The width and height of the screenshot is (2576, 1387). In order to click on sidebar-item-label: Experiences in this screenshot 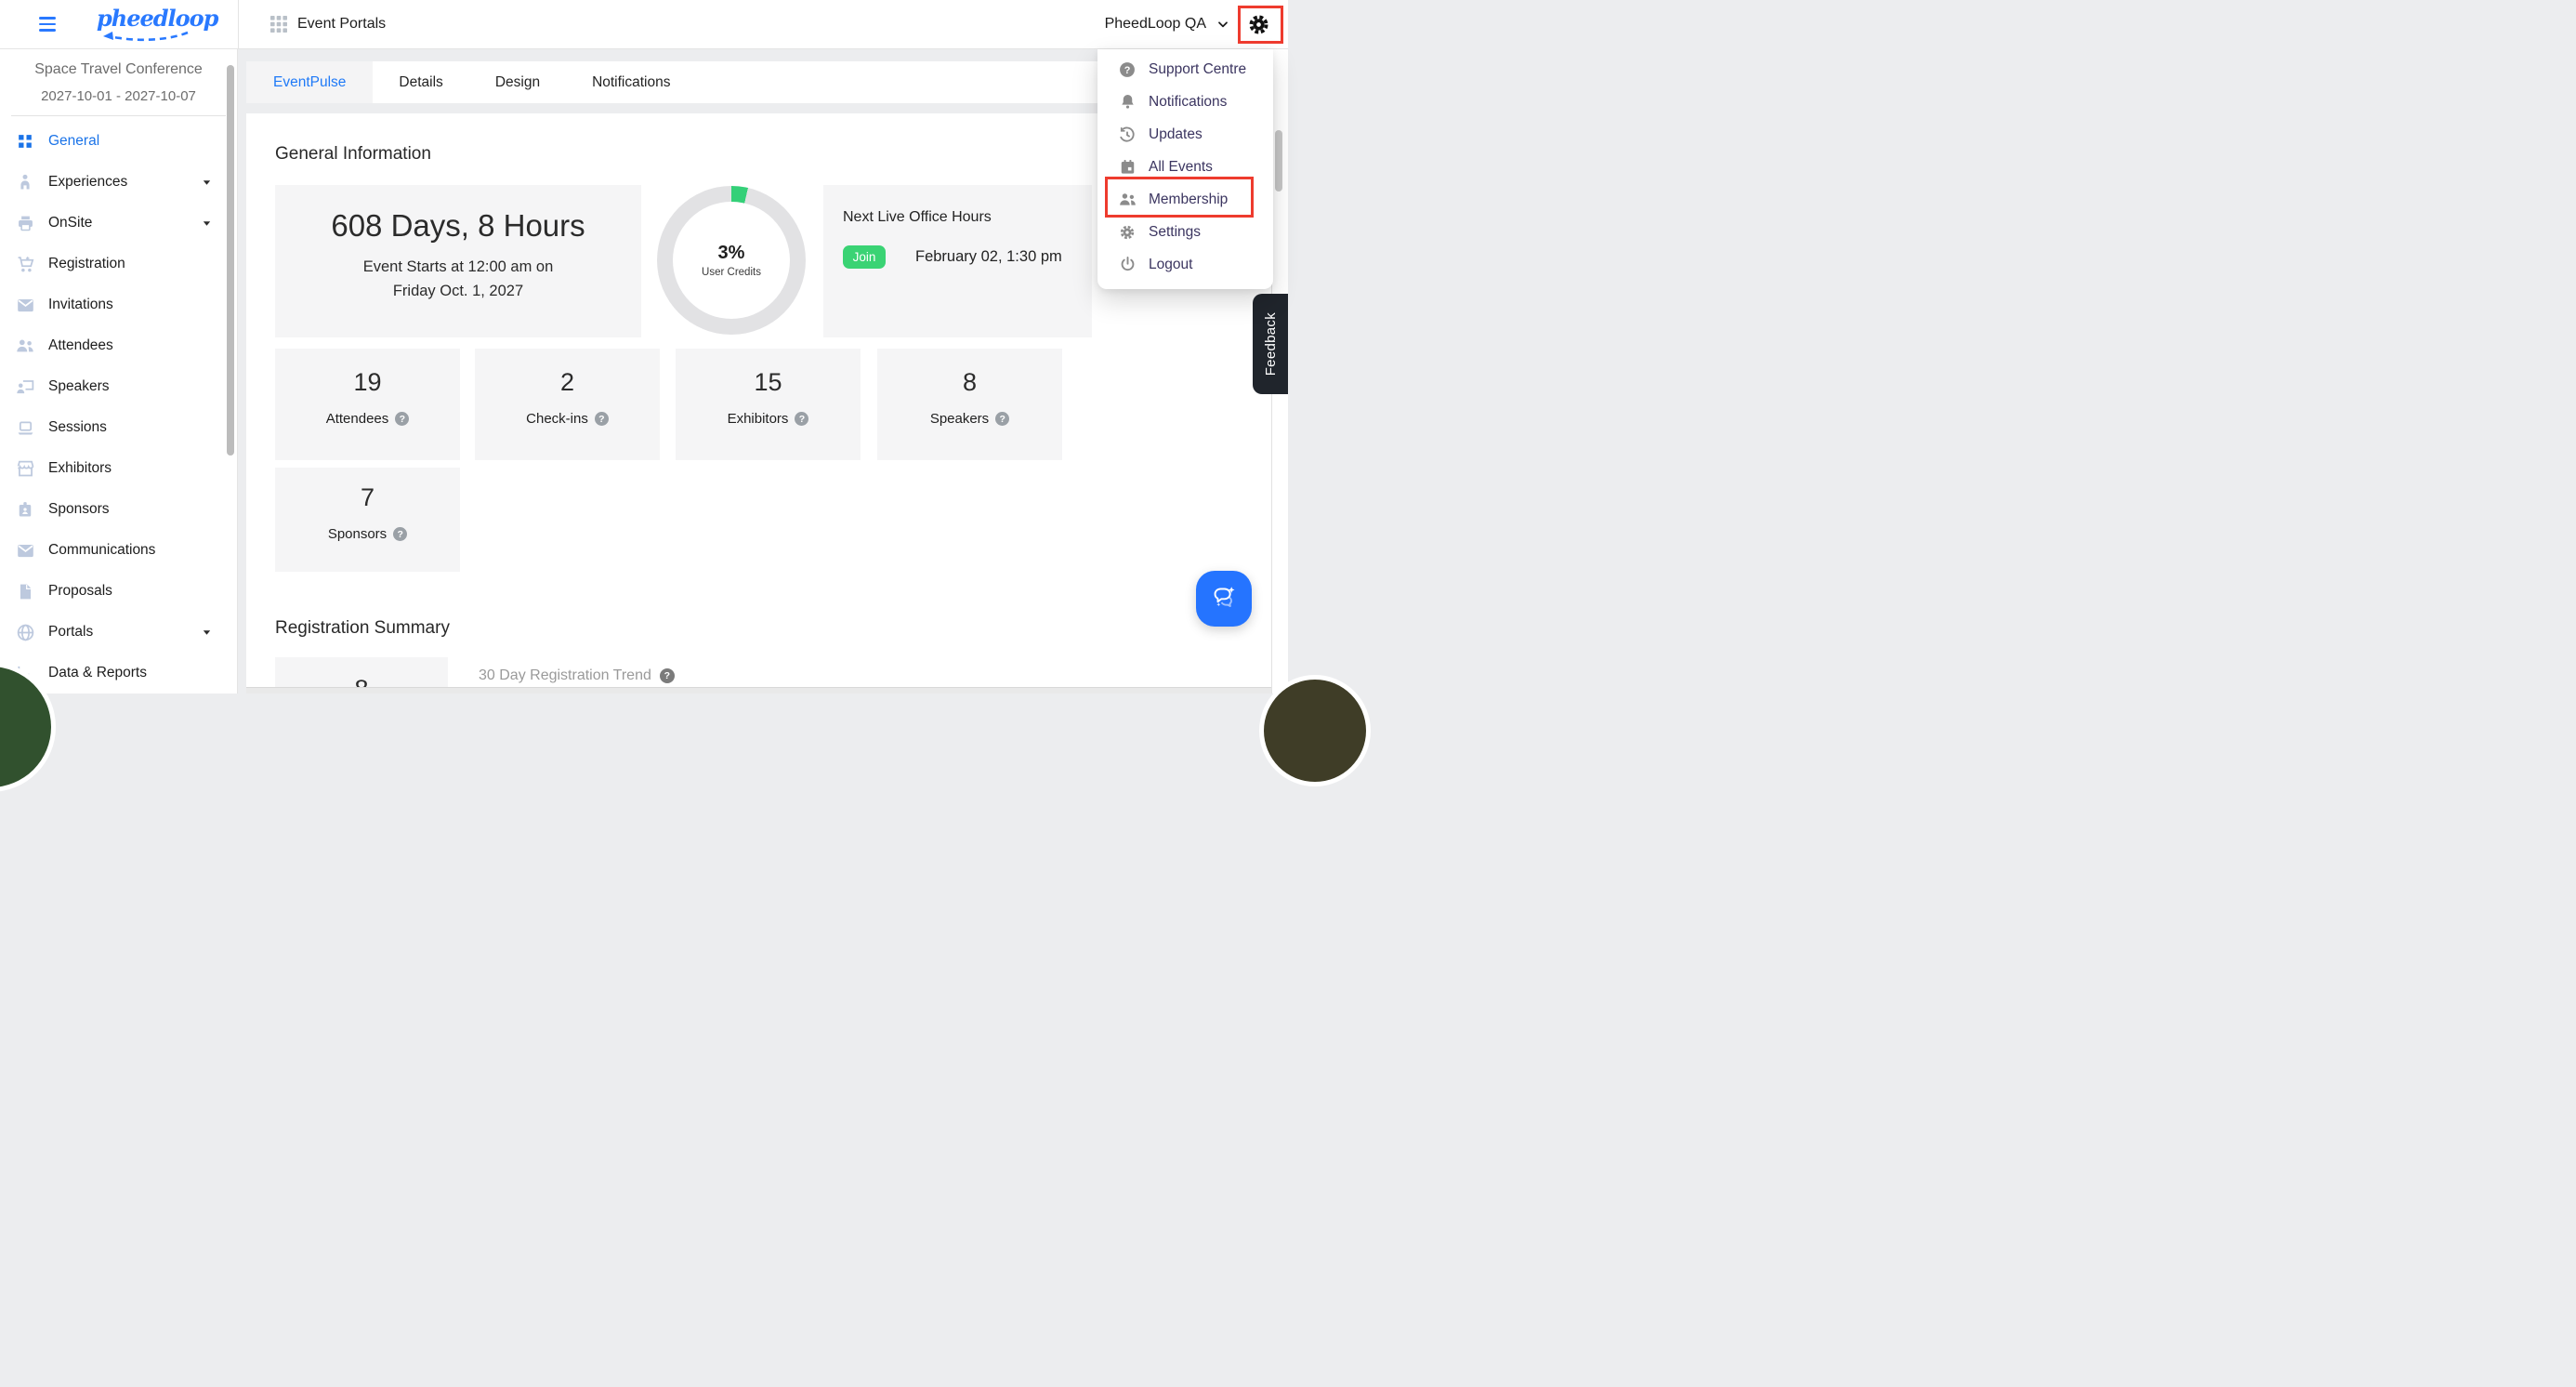, I will do `click(88, 182)`.